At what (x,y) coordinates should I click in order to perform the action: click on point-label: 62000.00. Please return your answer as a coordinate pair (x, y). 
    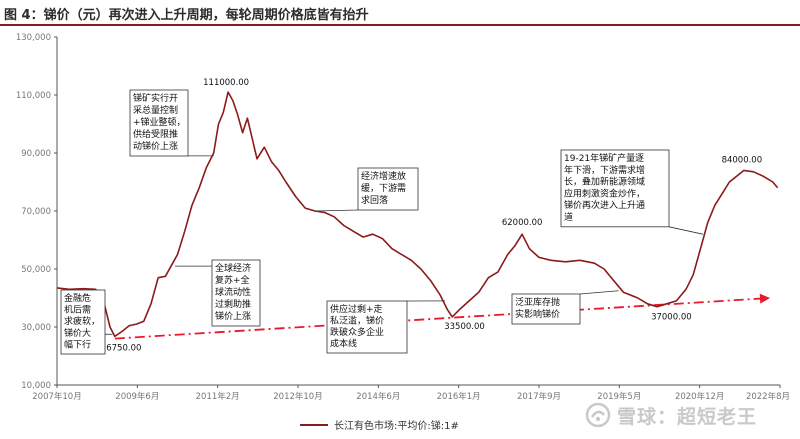
    Looking at the image, I should click on (522, 223).